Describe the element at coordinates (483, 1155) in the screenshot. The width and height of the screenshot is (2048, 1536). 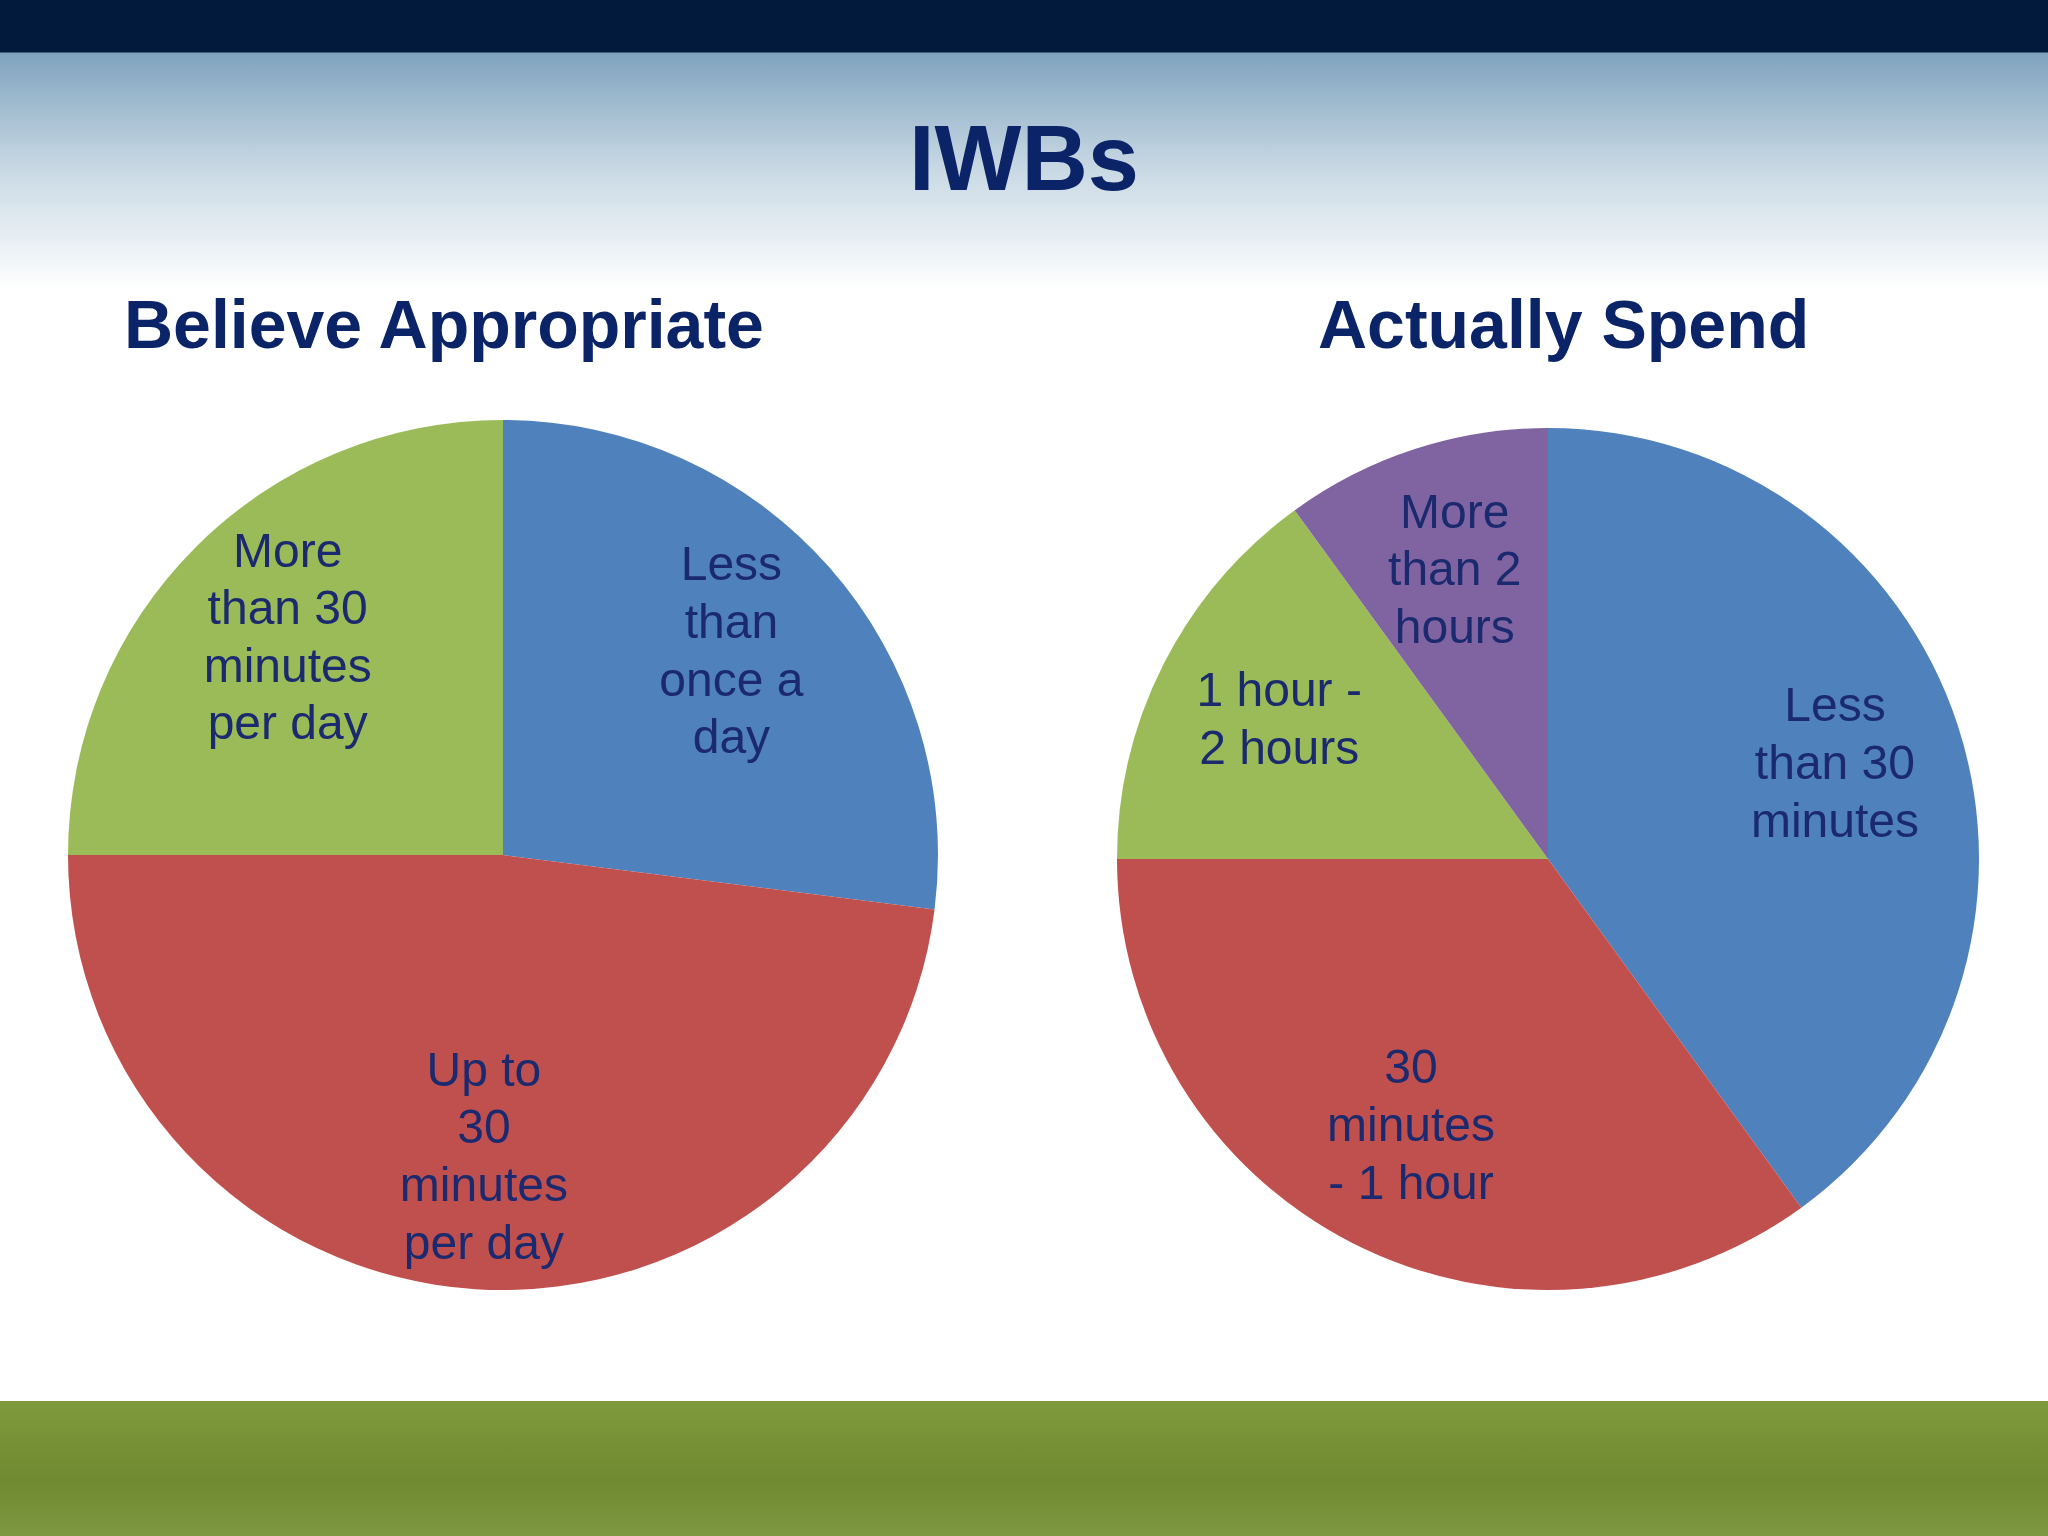
I see `slice-label: Up to 30 minutes per day` at that location.